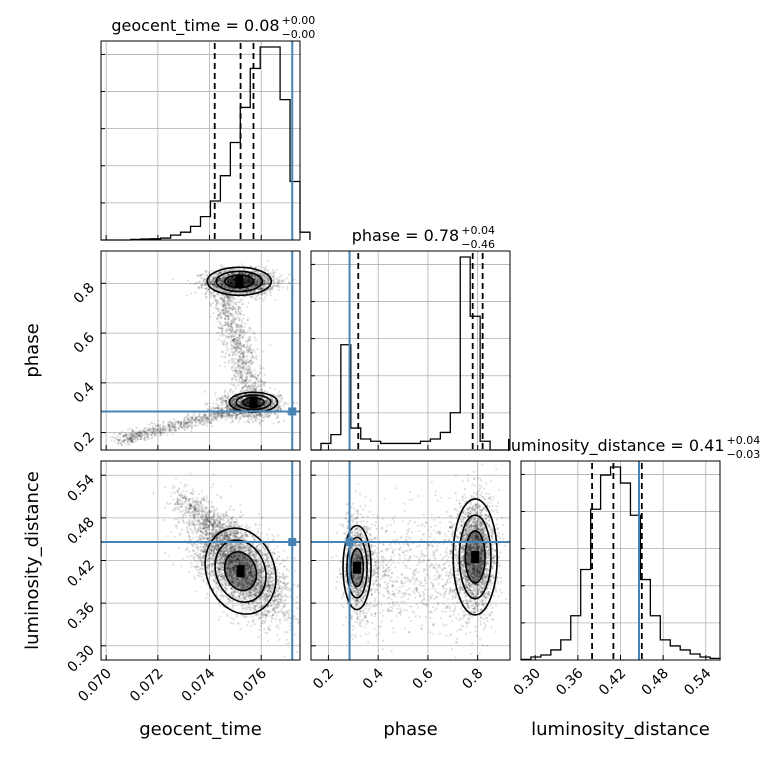 The height and width of the screenshot is (760, 760). What do you see at coordinates (410, 350) in the screenshot?
I see `hist-frame` at bounding box center [410, 350].